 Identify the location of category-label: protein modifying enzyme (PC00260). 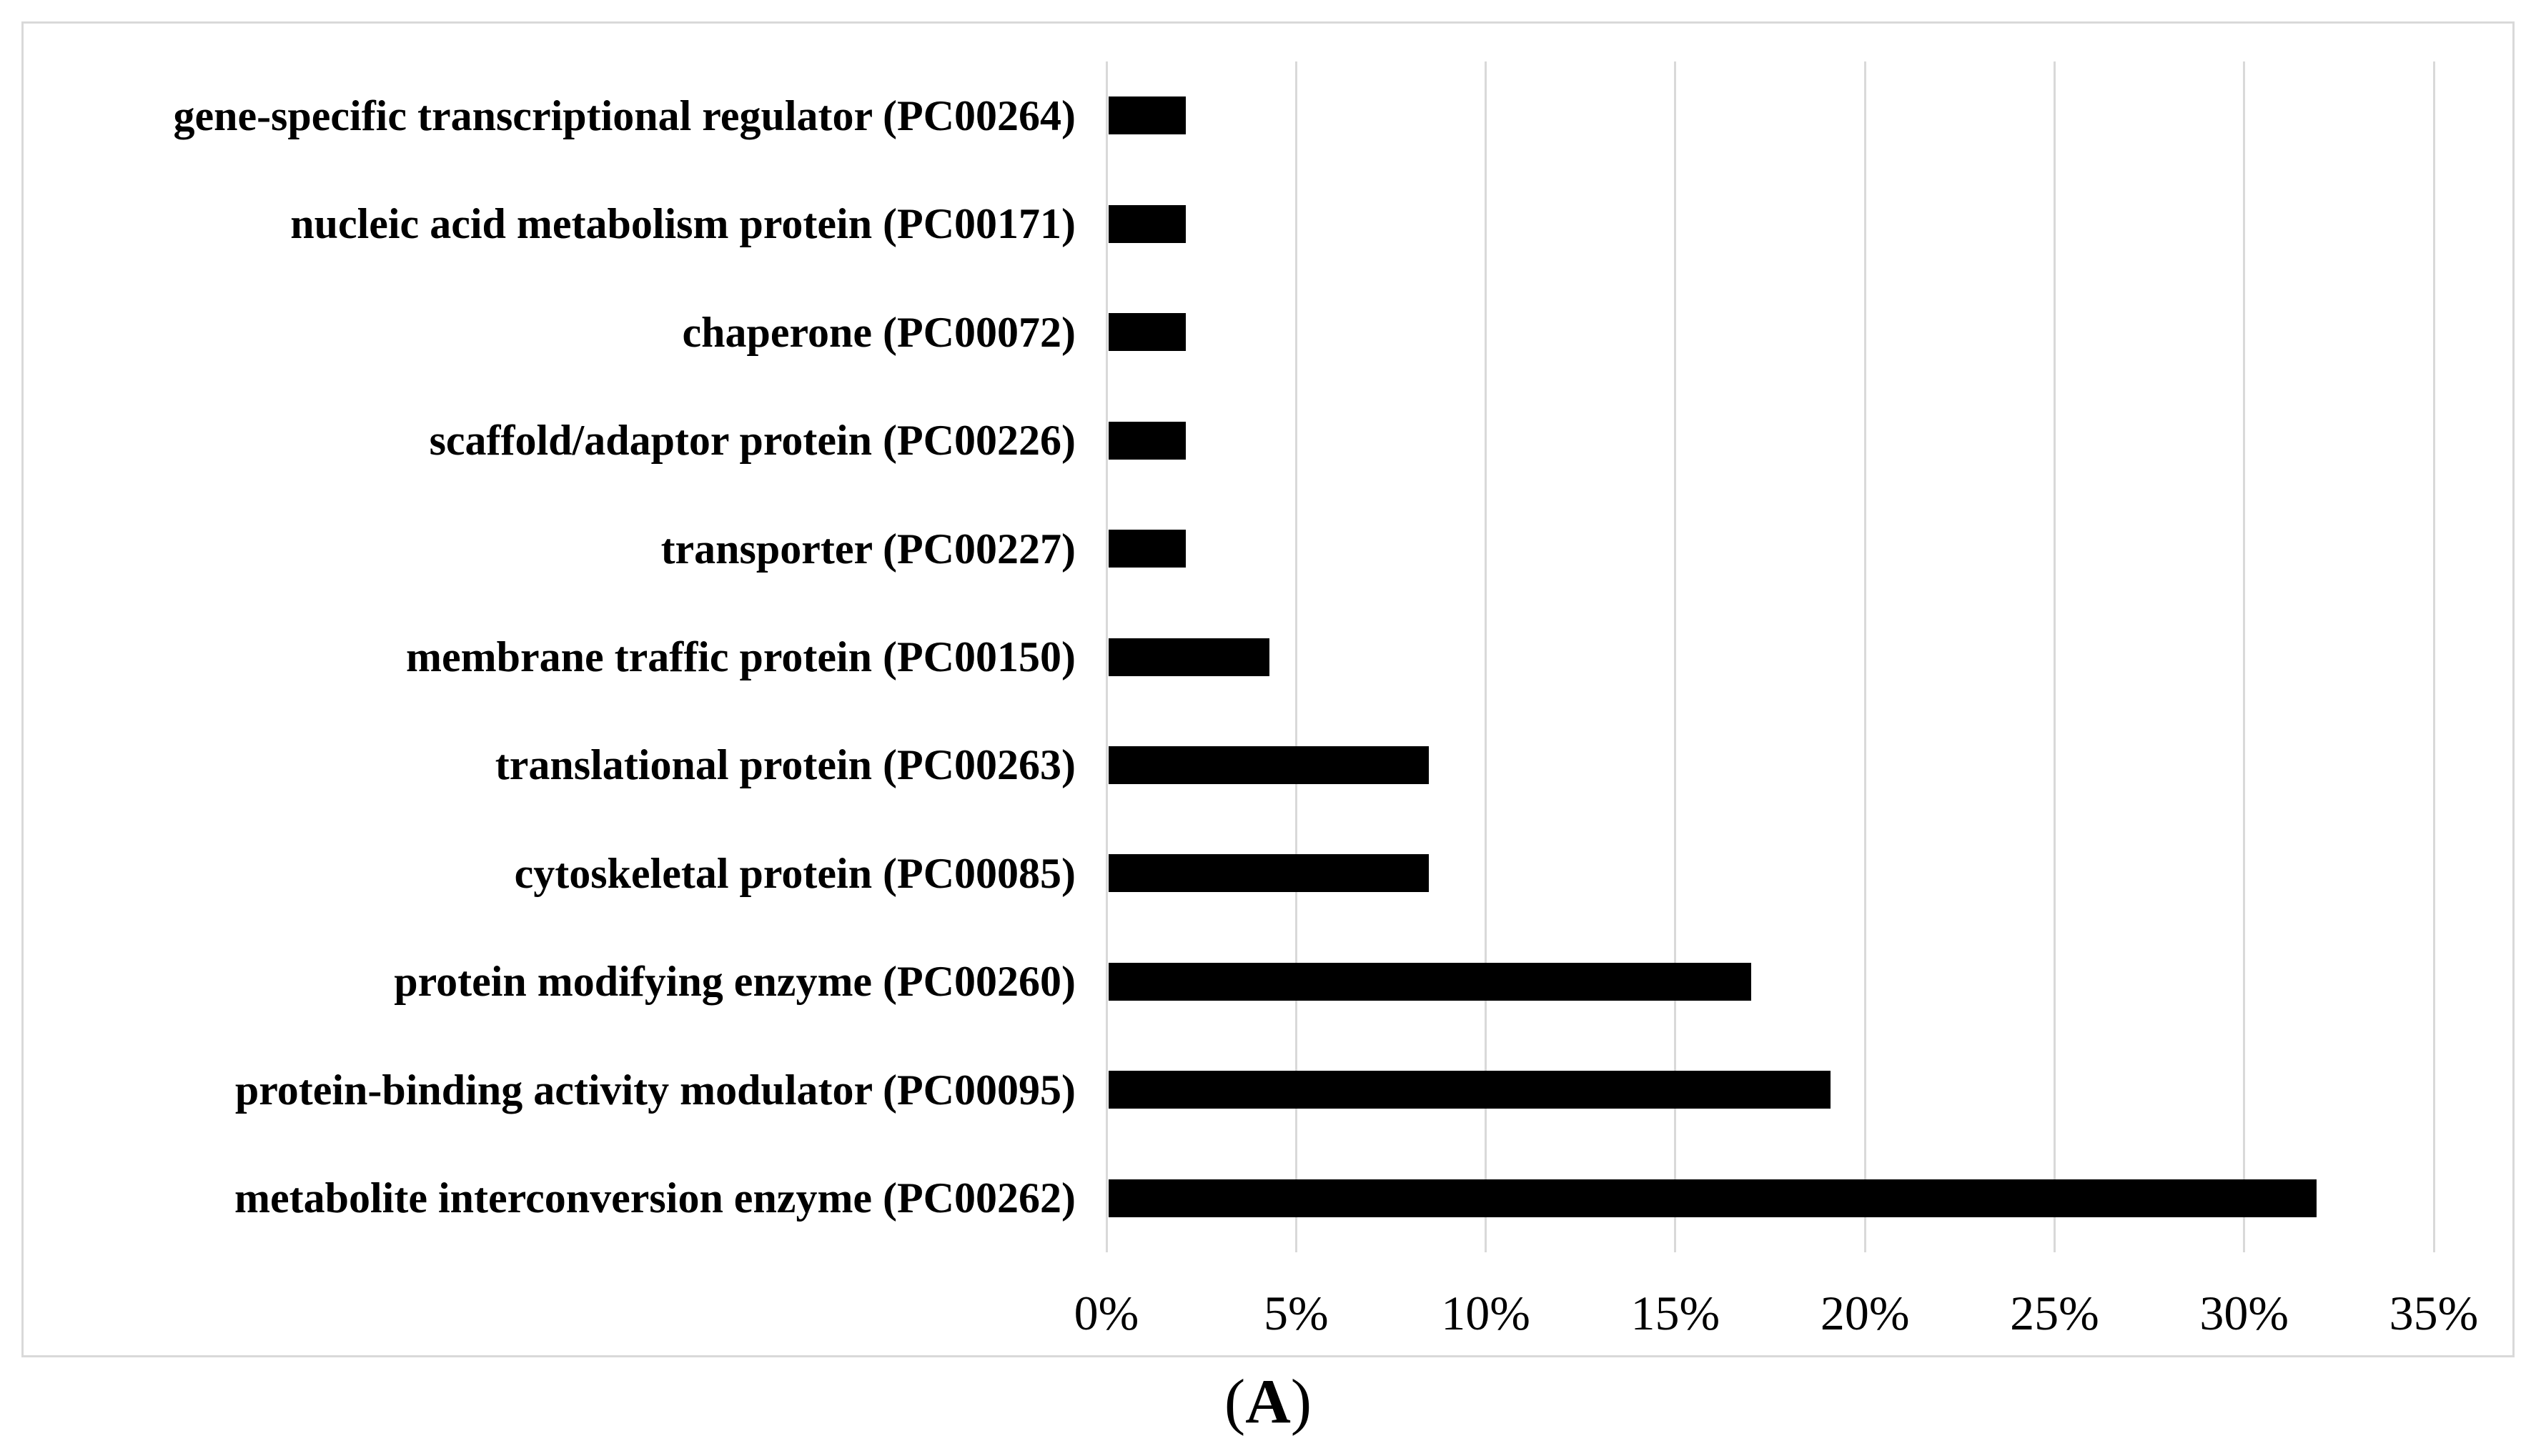
(735, 982).